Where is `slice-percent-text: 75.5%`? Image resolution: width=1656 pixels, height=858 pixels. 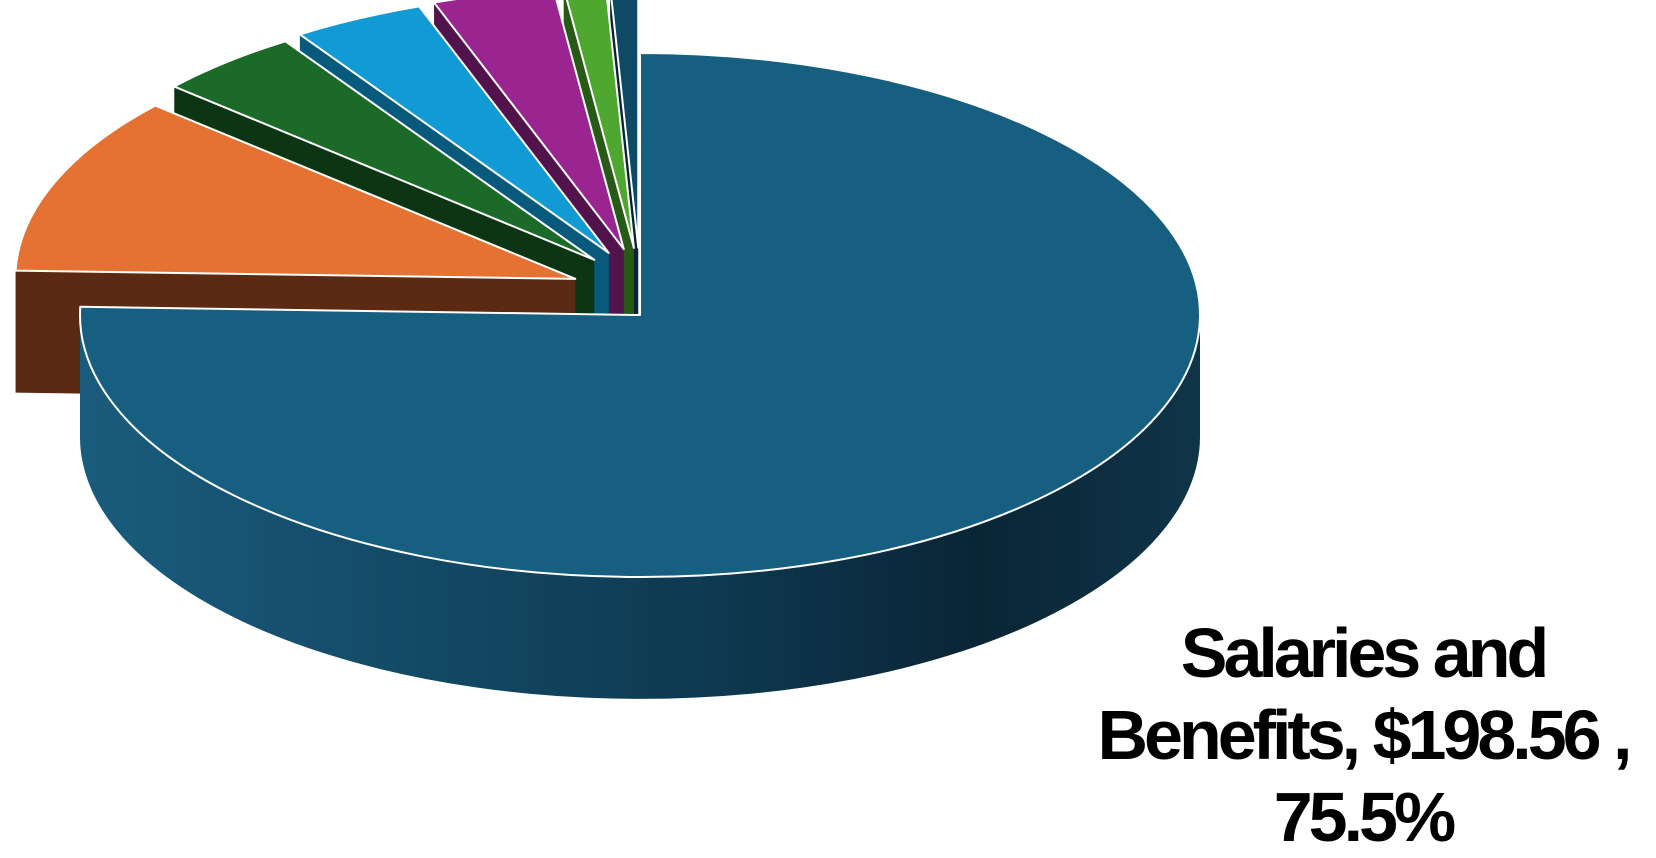
slice-percent-text: 75.5% is located at coordinates (1364, 817).